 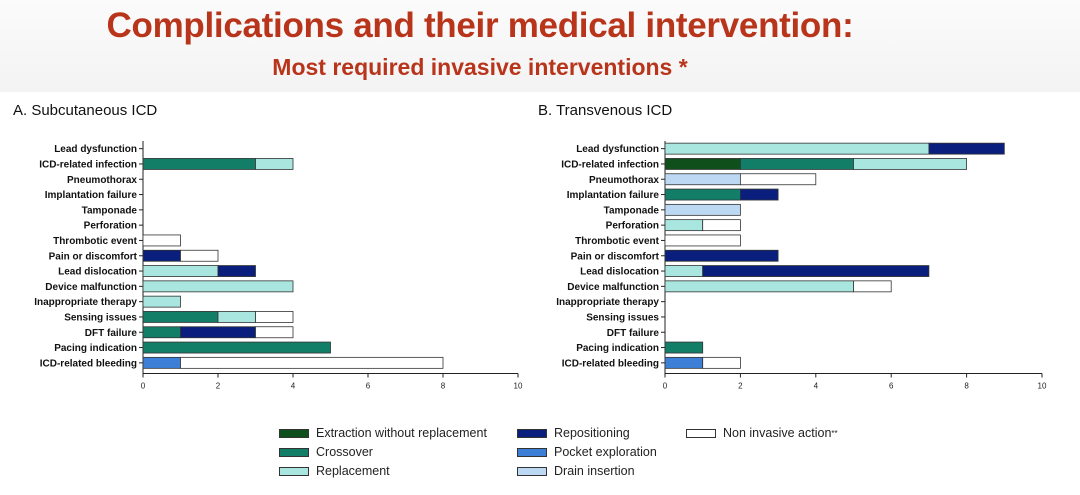 I want to click on chart-title: B. Transvenous ICD, so click(x=605, y=110).